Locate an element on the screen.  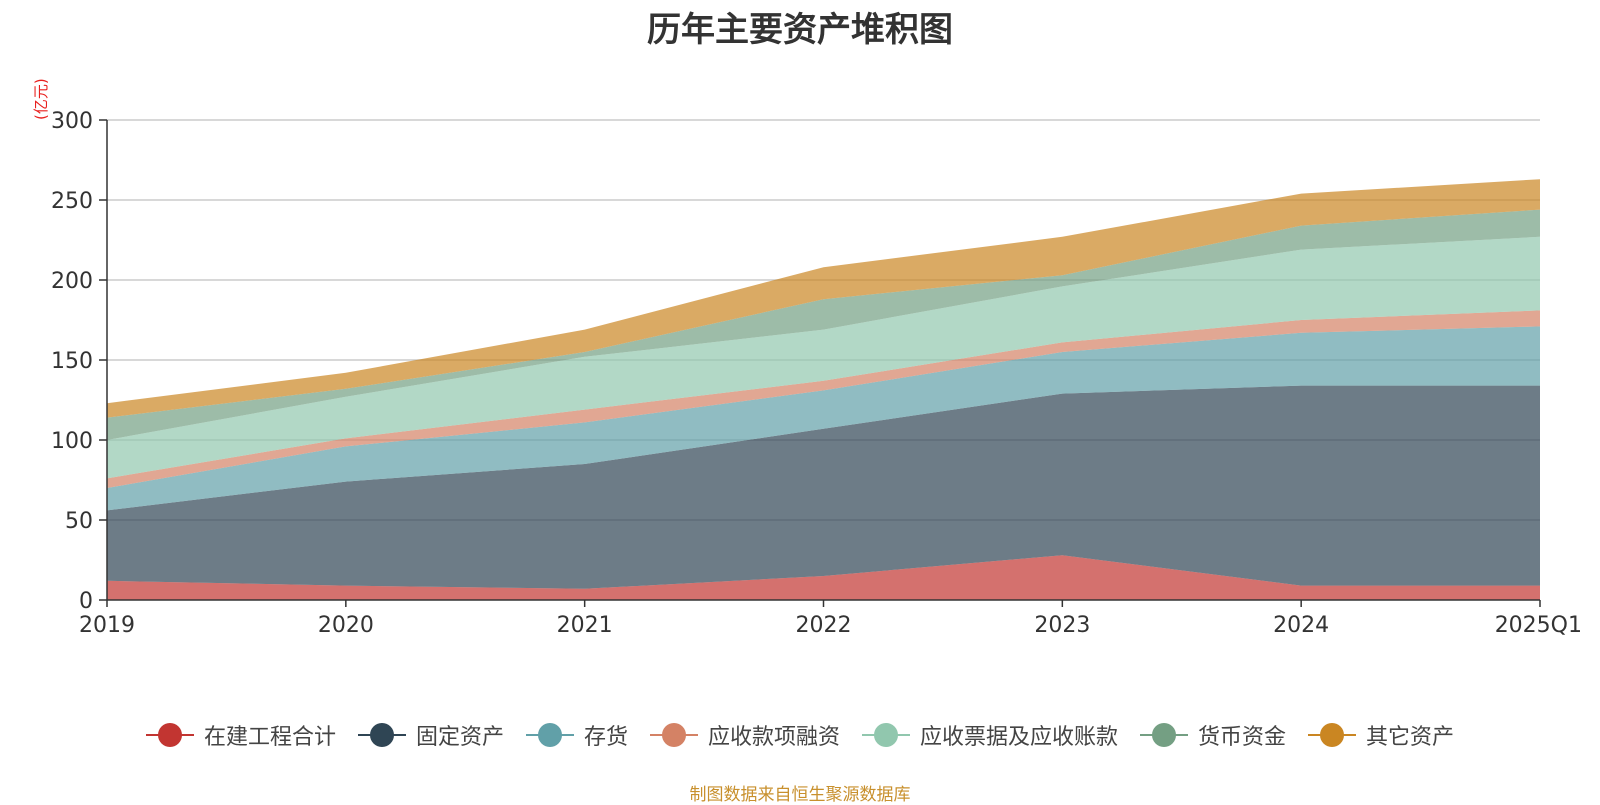
legend-item: 存货 is located at coordinates (576, 735).